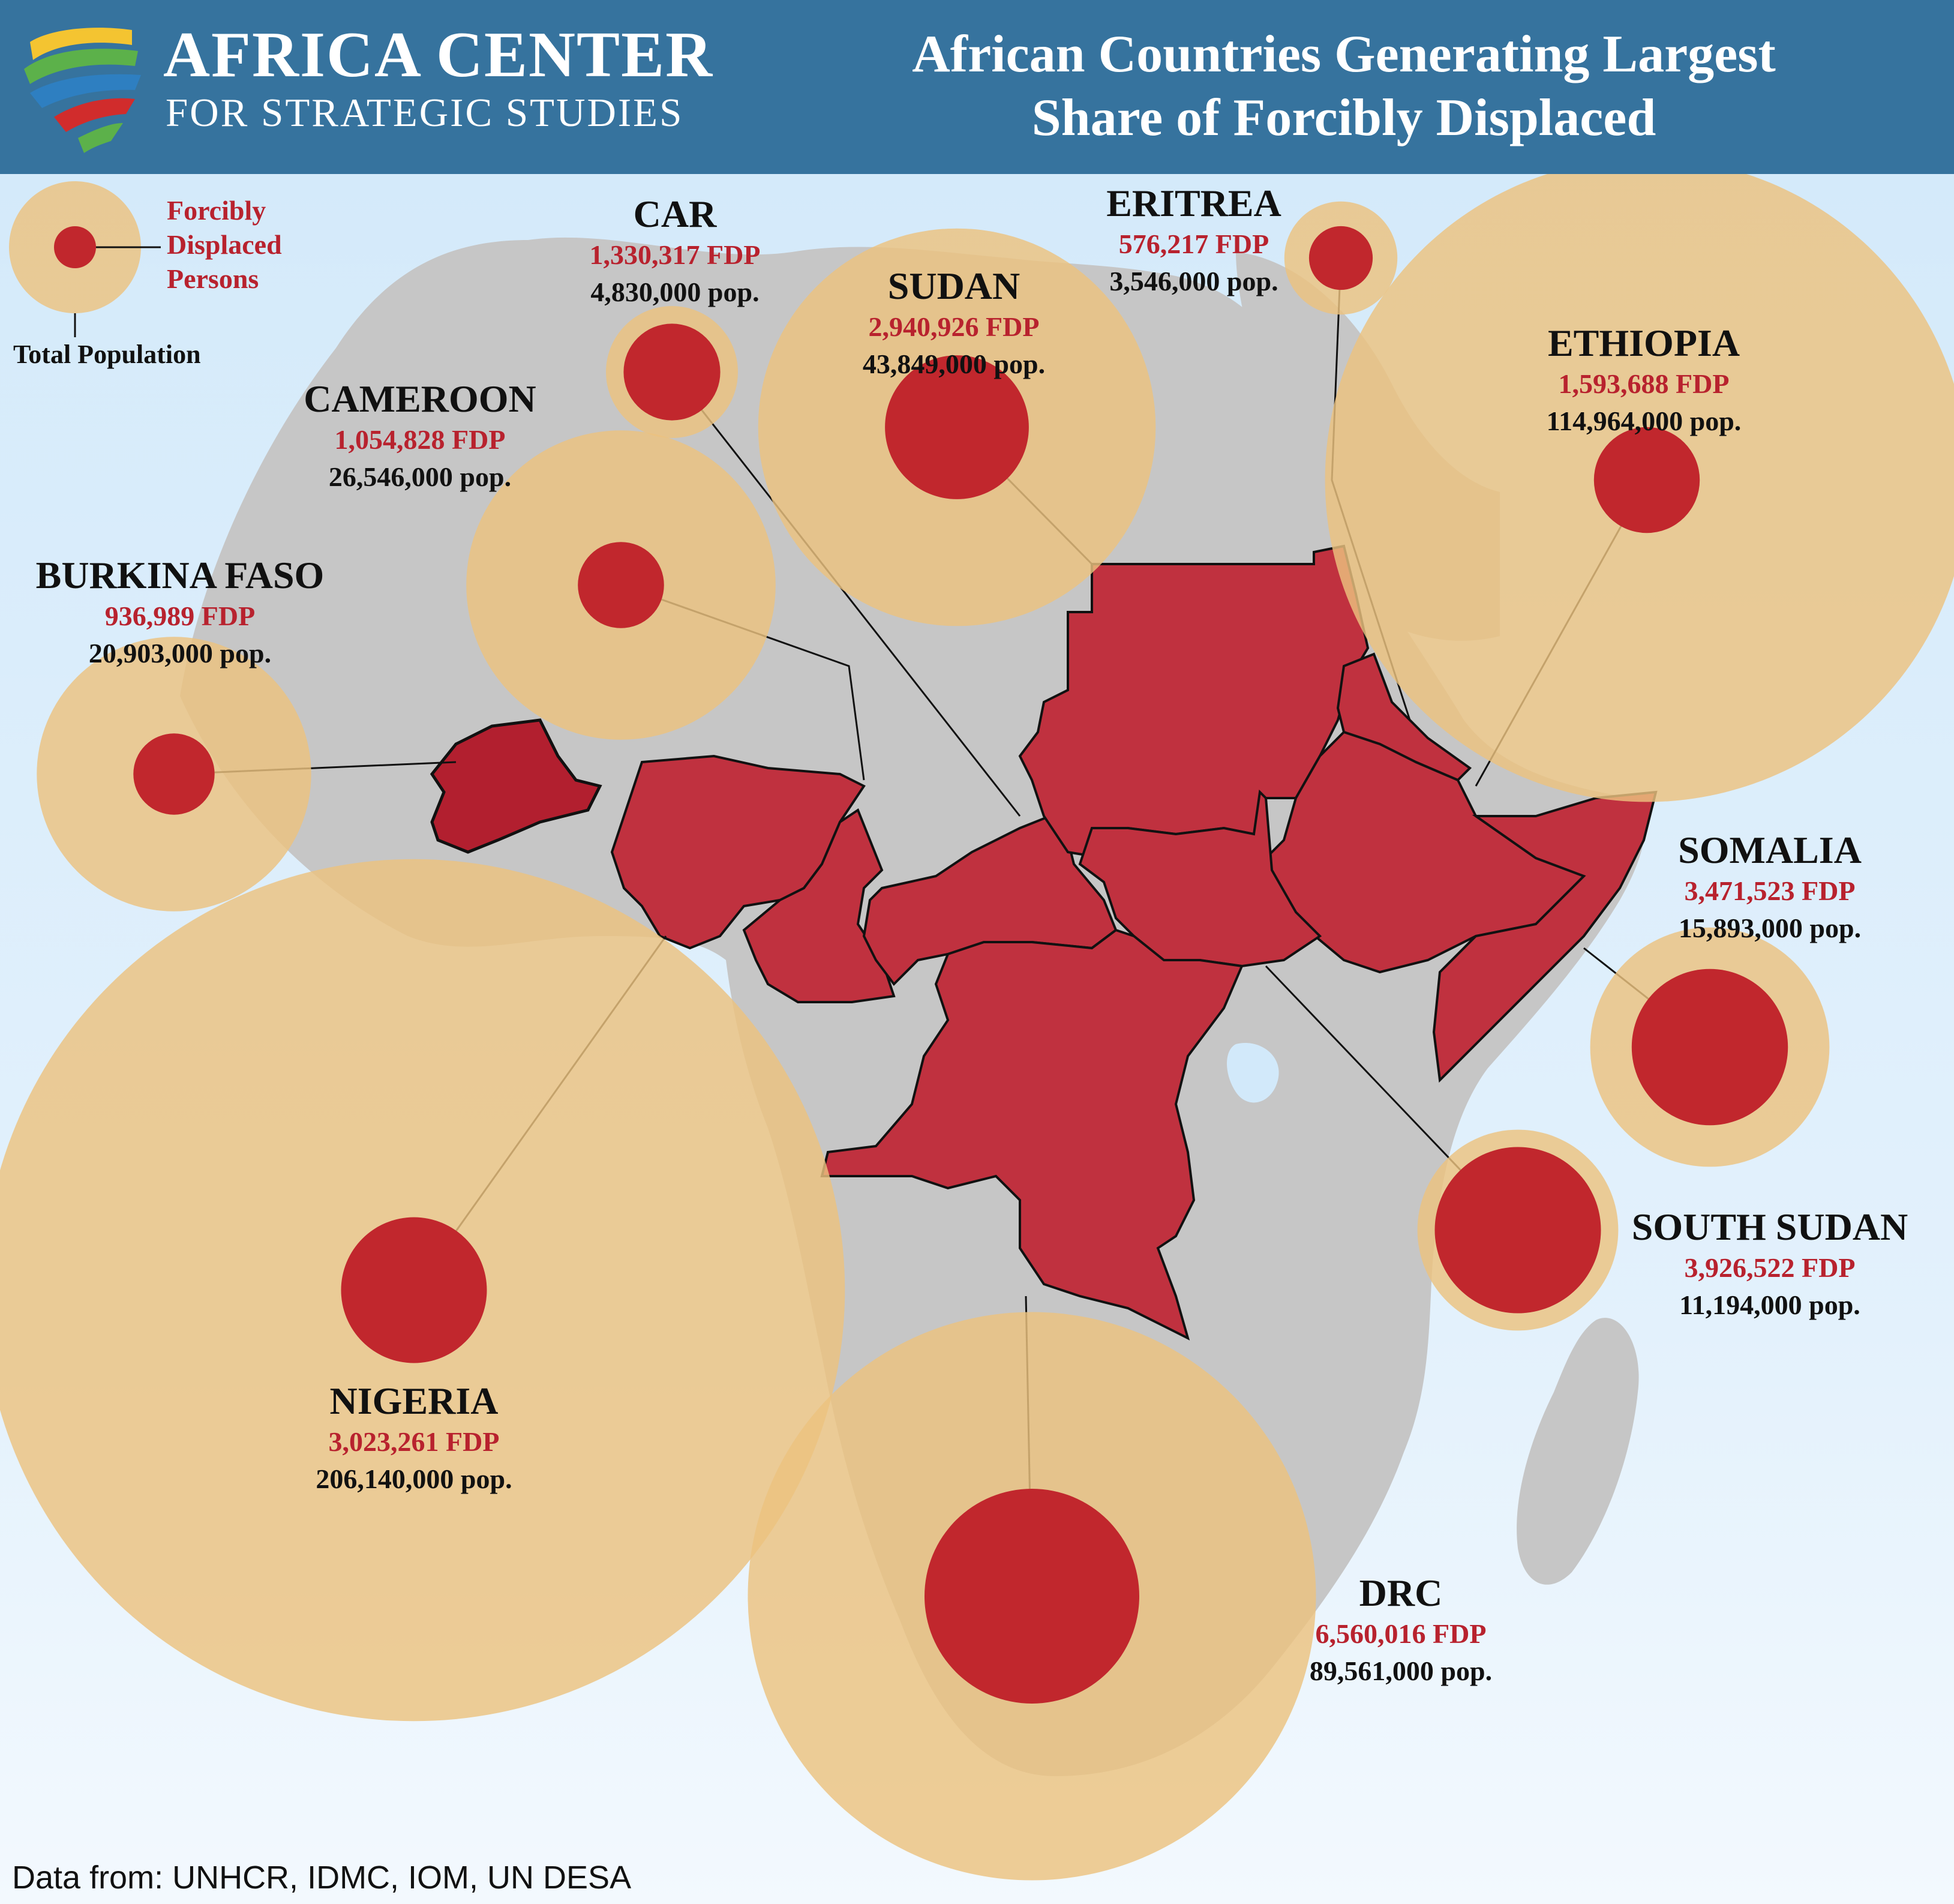 The image size is (1954, 1904). What do you see at coordinates (1644, 383) in the screenshot?
I see `fdp-value: 1,593,688 FDP` at bounding box center [1644, 383].